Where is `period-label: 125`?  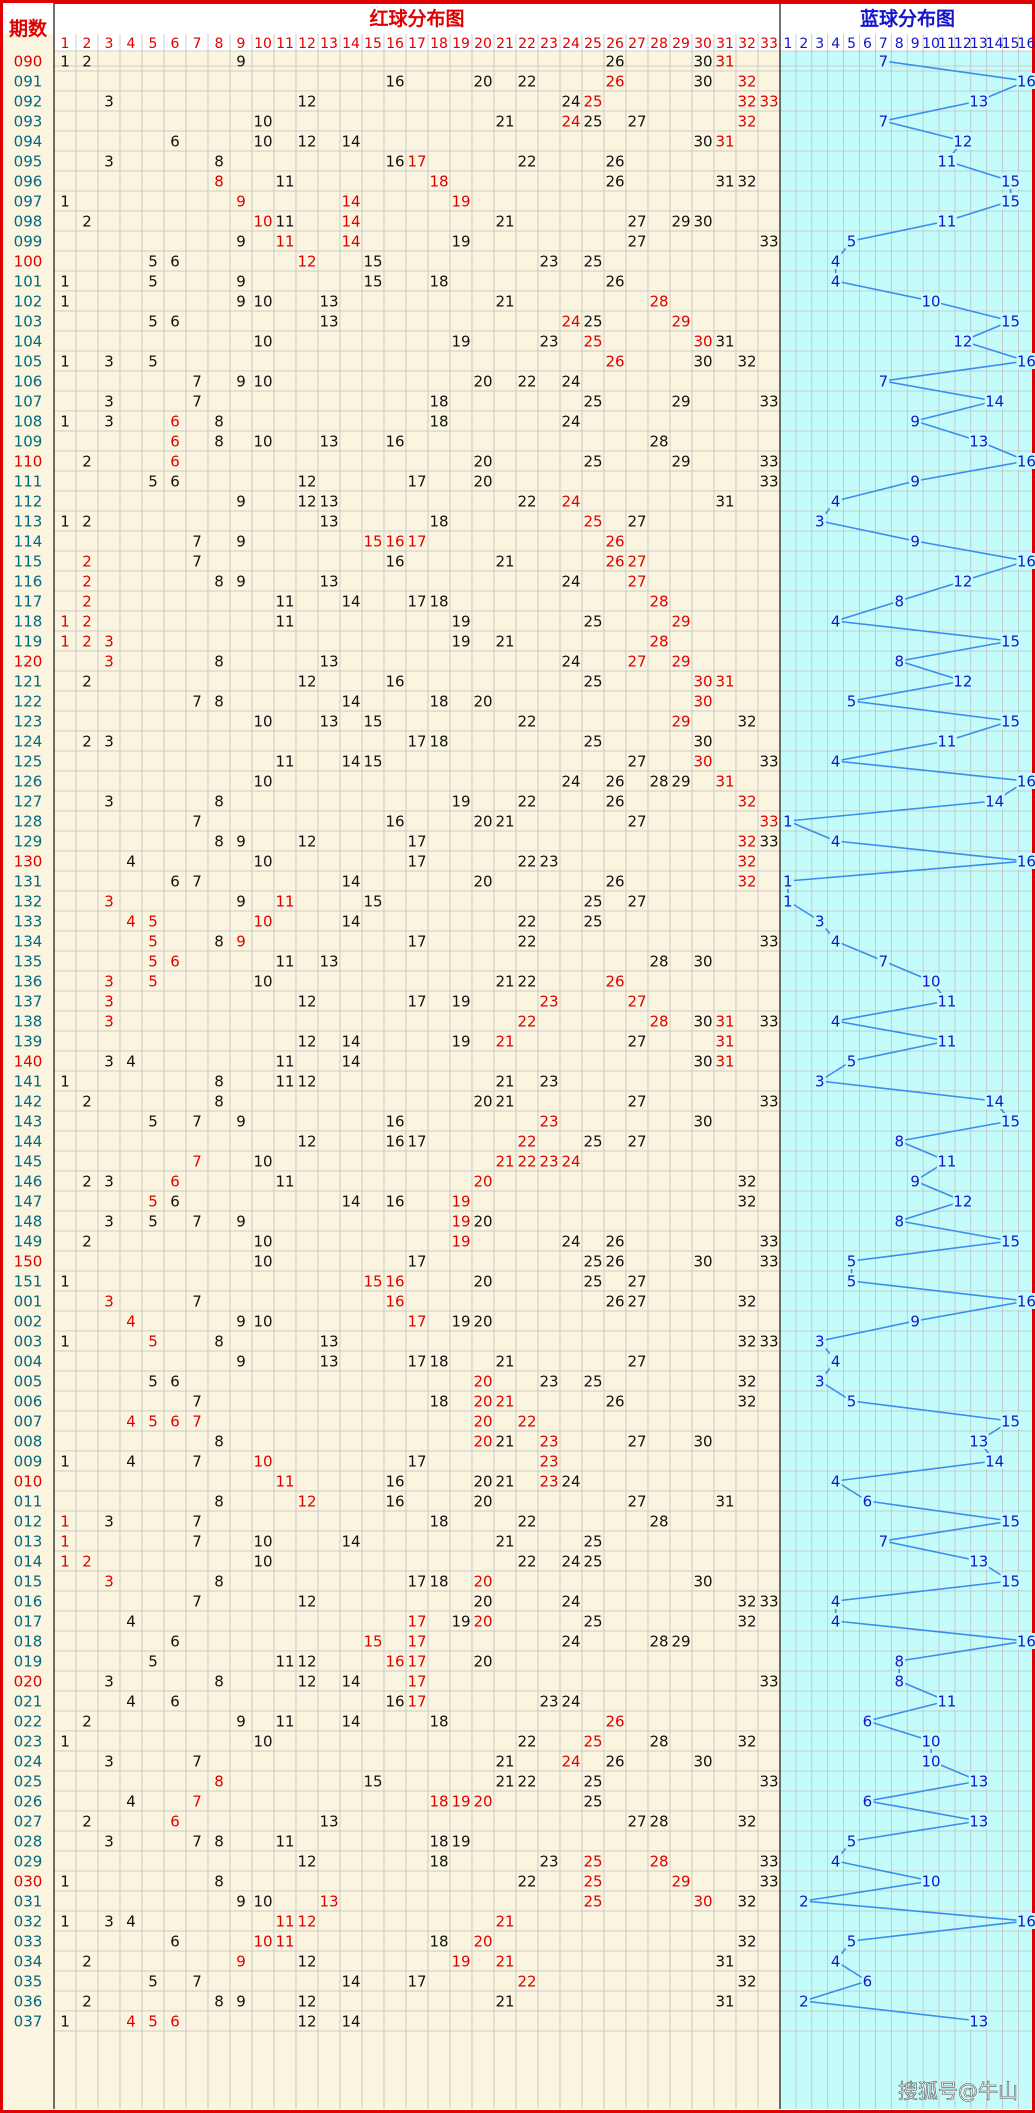
period-label: 125 is located at coordinates (28, 762).